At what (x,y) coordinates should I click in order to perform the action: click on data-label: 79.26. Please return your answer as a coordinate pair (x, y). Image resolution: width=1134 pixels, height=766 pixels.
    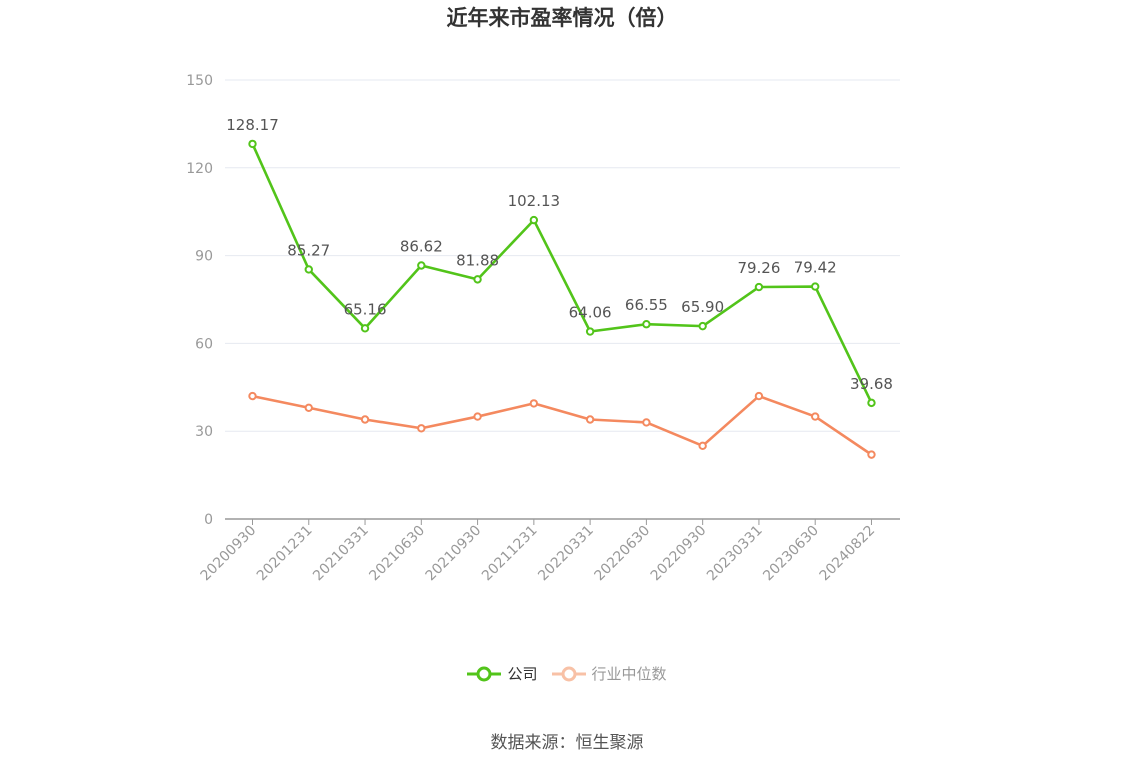
    Looking at the image, I should click on (758, 268).